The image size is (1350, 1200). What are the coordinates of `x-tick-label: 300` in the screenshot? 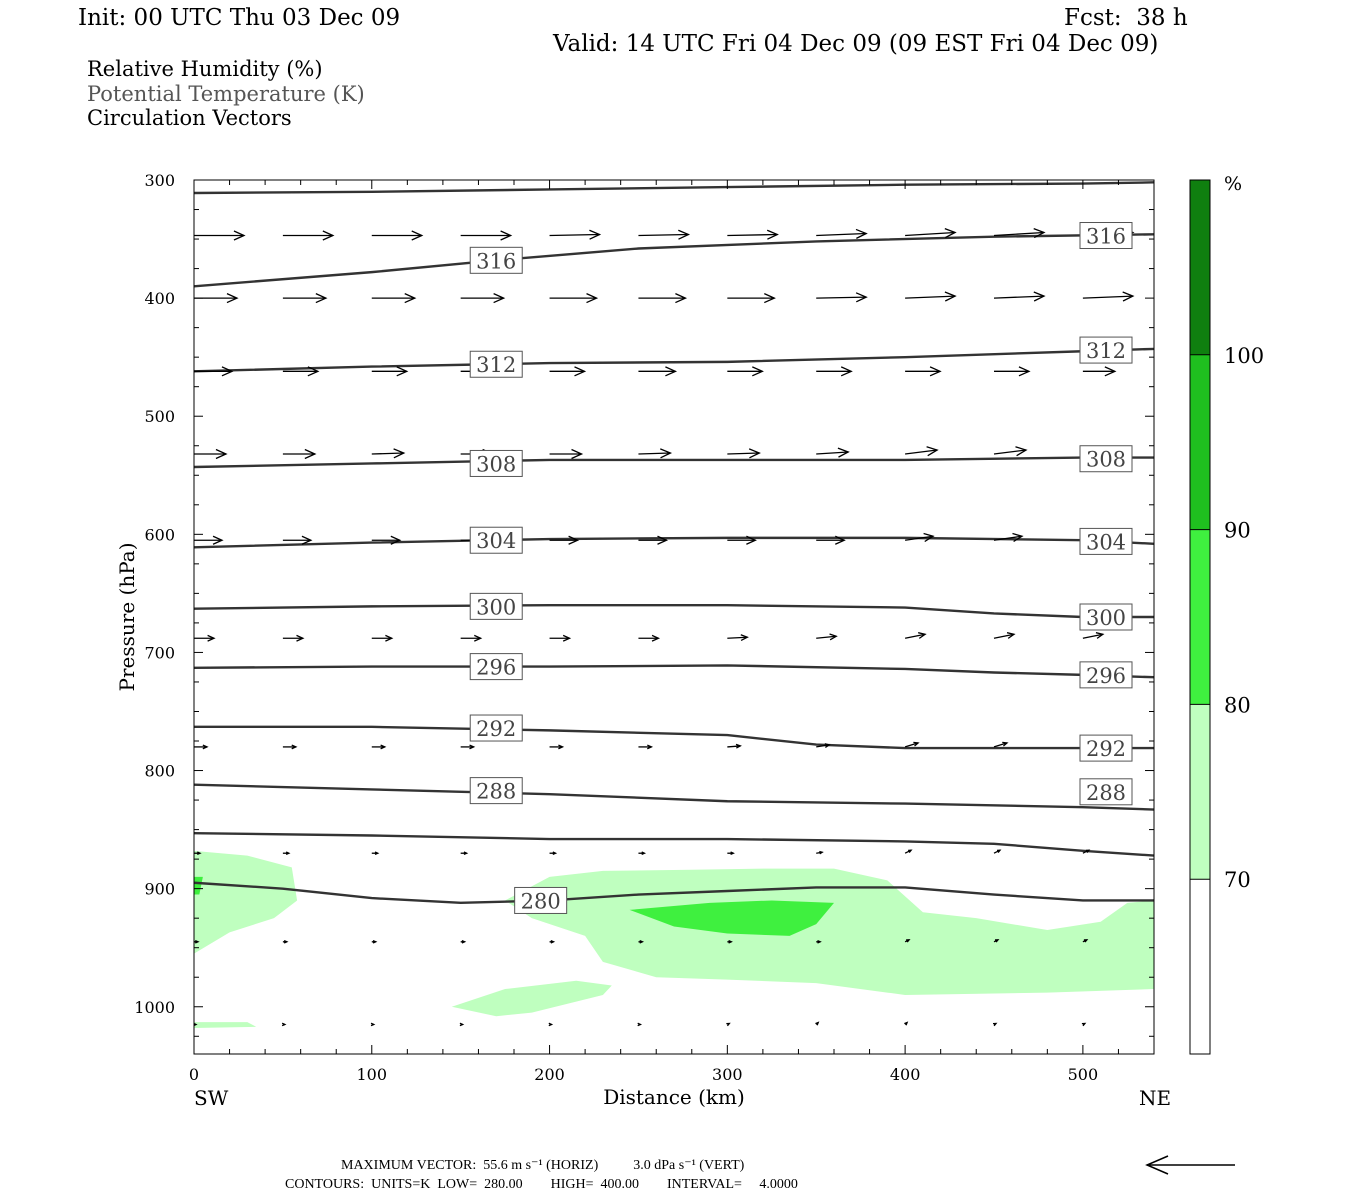 It's located at (727, 1074).